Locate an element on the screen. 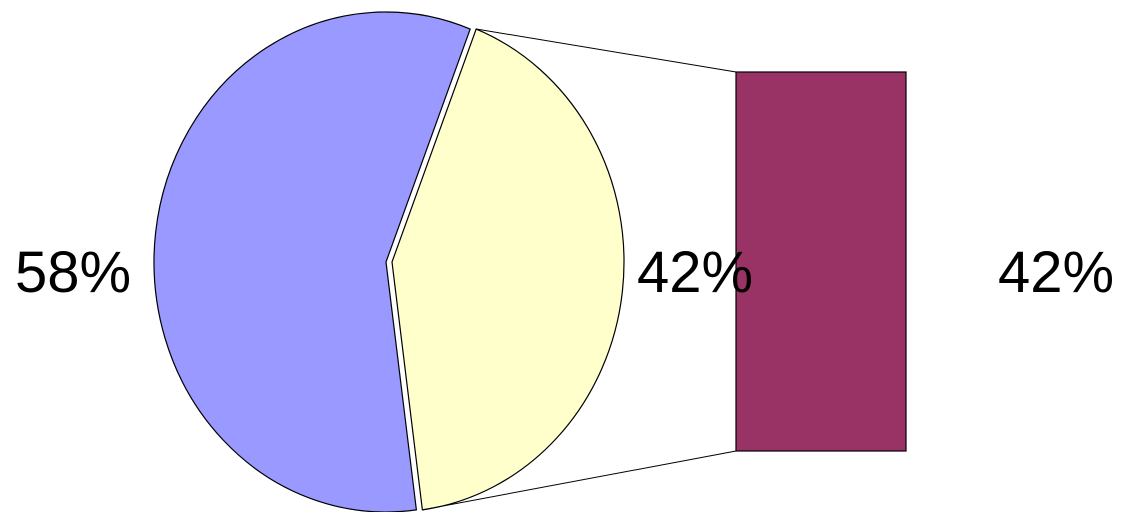  connector-line-bottom is located at coordinates (579, 480).